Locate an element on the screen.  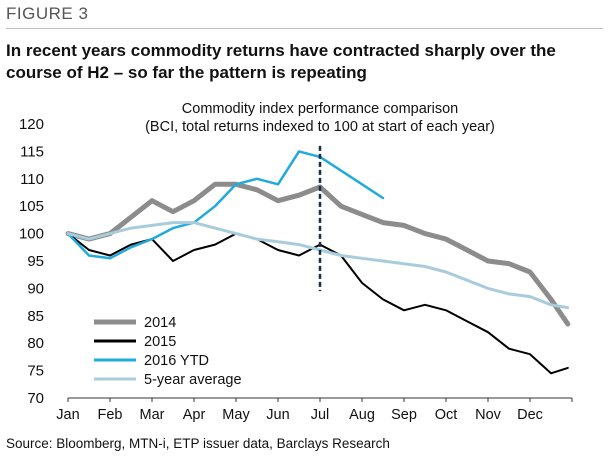
x-tick-label: May is located at coordinates (236, 415).